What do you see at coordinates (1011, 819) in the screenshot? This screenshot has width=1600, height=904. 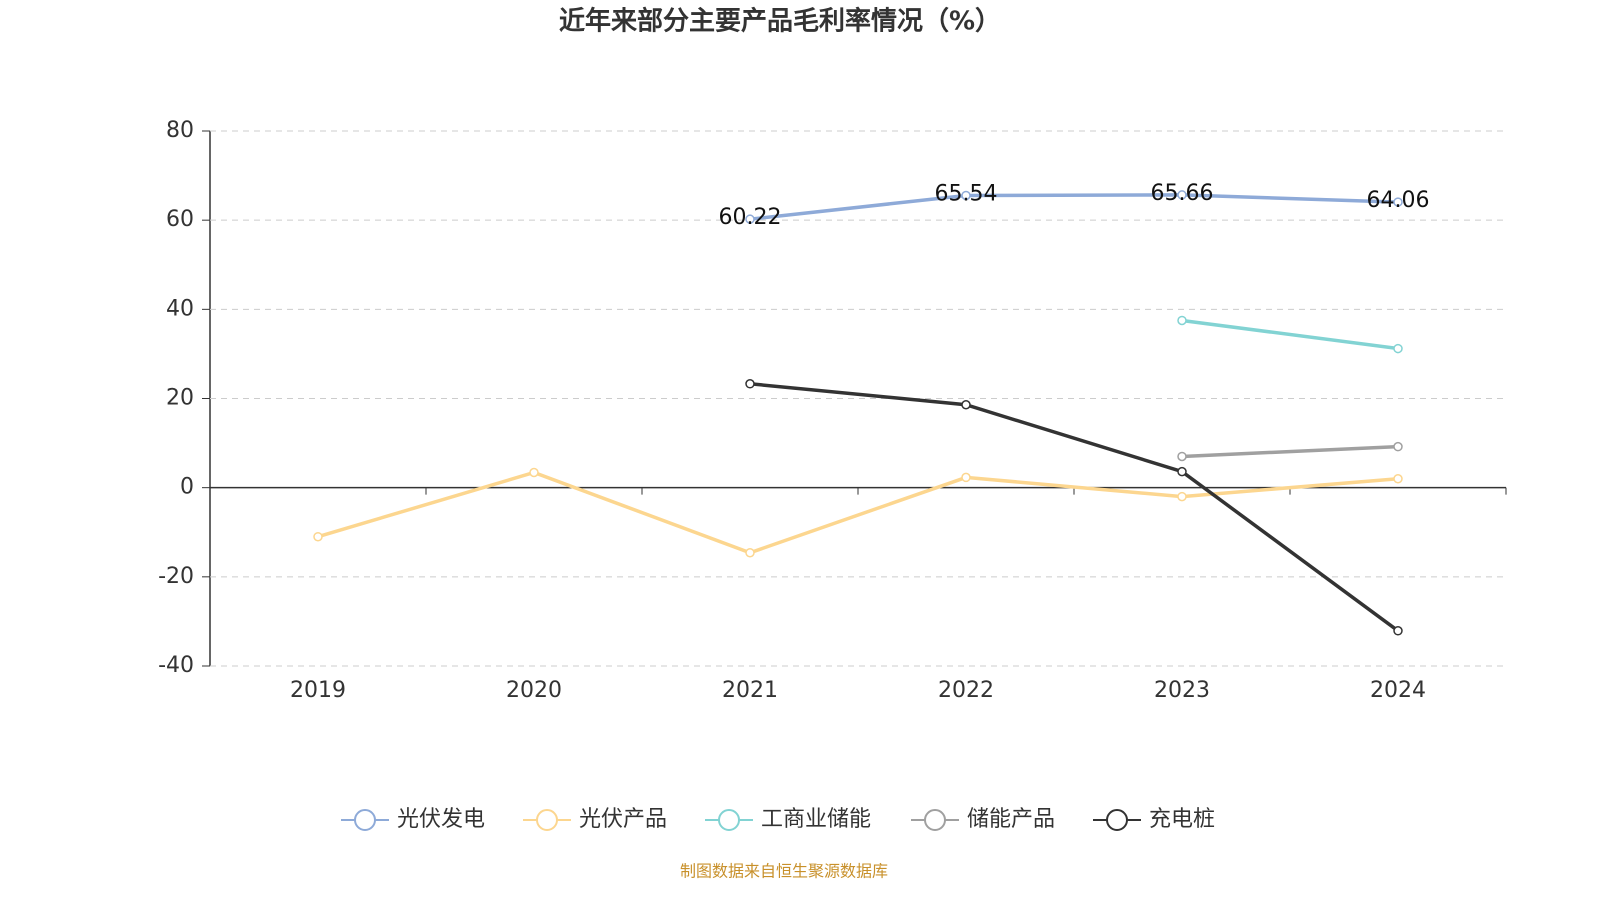 I see `legend-label: 储能产品` at bounding box center [1011, 819].